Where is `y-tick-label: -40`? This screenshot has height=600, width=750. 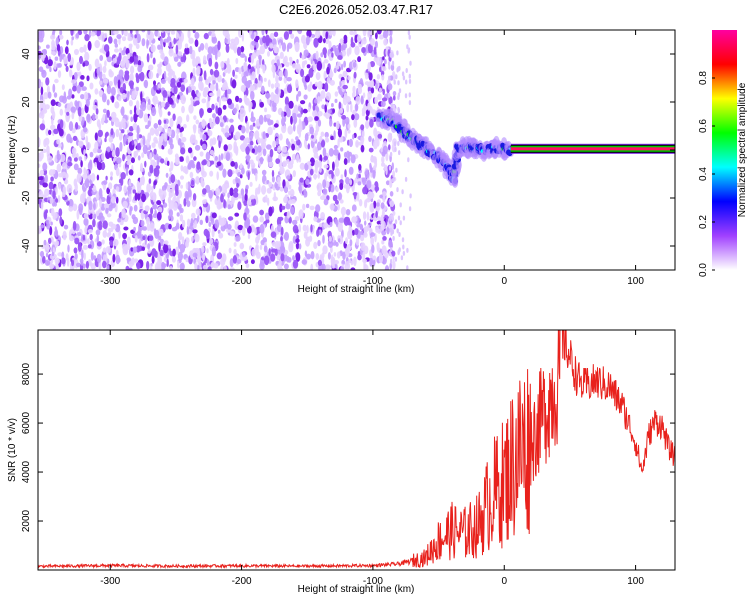 y-tick-label: -40 is located at coordinates (26, 245).